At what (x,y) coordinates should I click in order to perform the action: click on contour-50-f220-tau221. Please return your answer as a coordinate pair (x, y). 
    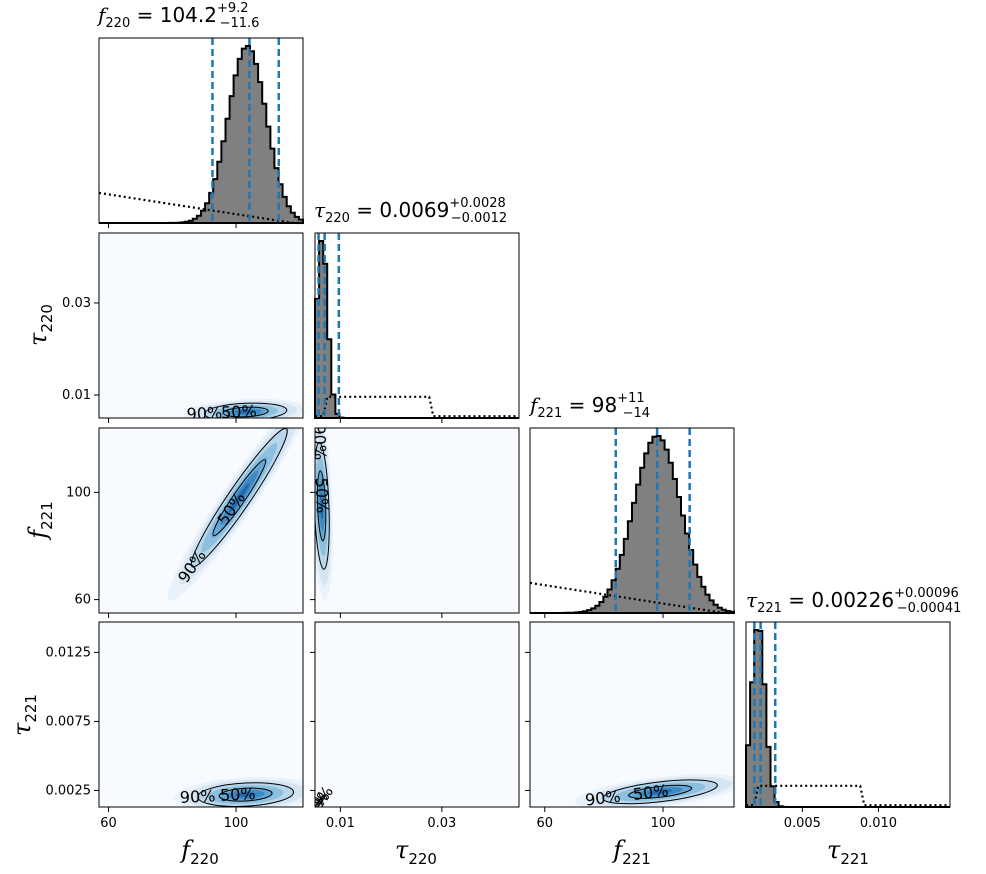
    Looking at the image, I should click on (245, 794).